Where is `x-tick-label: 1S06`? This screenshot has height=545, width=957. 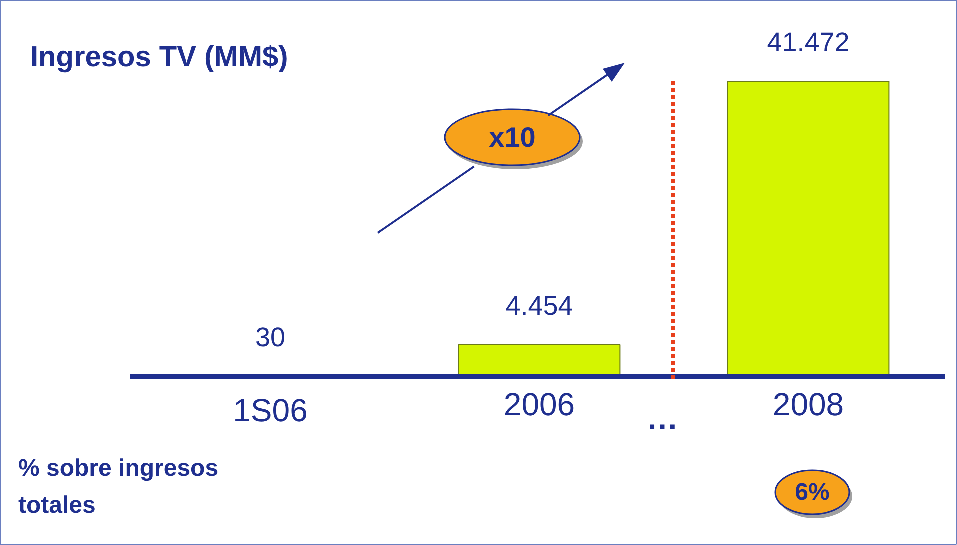
x-tick-label: 1S06 is located at coordinates (270, 410).